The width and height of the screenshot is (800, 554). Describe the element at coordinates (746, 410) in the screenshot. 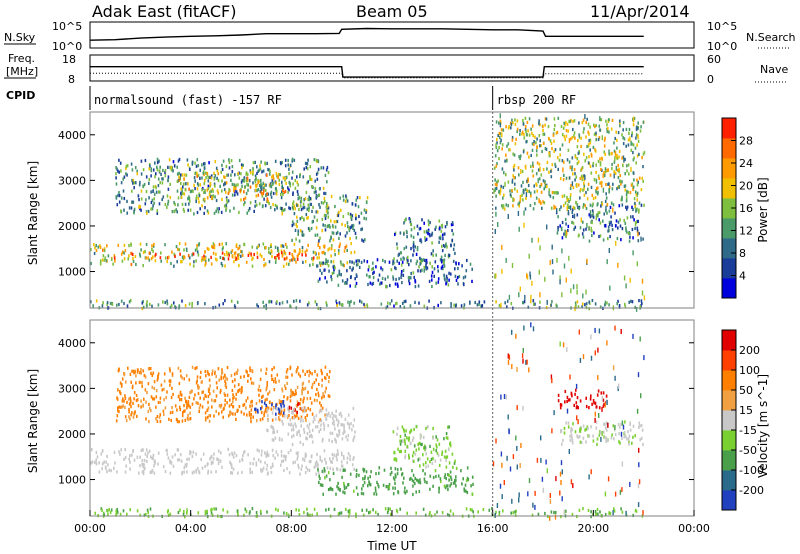

I see `colorbar-tick-label: 15` at that location.